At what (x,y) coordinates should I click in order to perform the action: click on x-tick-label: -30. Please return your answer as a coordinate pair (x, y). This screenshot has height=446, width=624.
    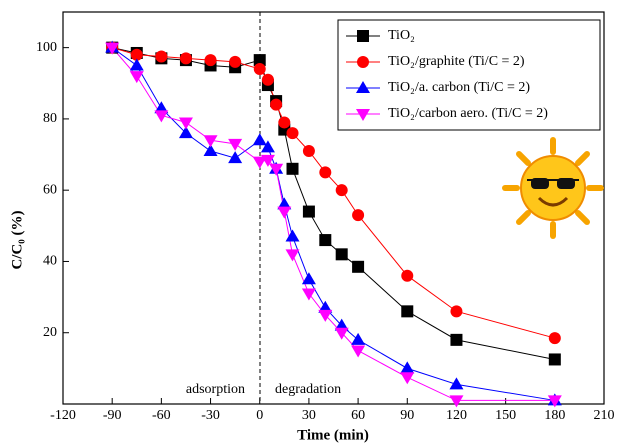
    Looking at the image, I should click on (210, 415).